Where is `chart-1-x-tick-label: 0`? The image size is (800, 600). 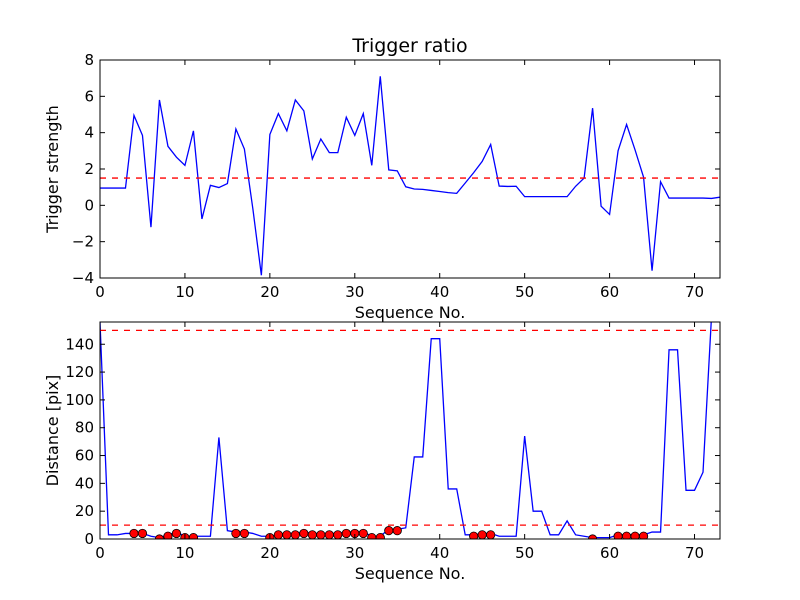
chart-1-x-tick-label: 0 is located at coordinates (100, 292).